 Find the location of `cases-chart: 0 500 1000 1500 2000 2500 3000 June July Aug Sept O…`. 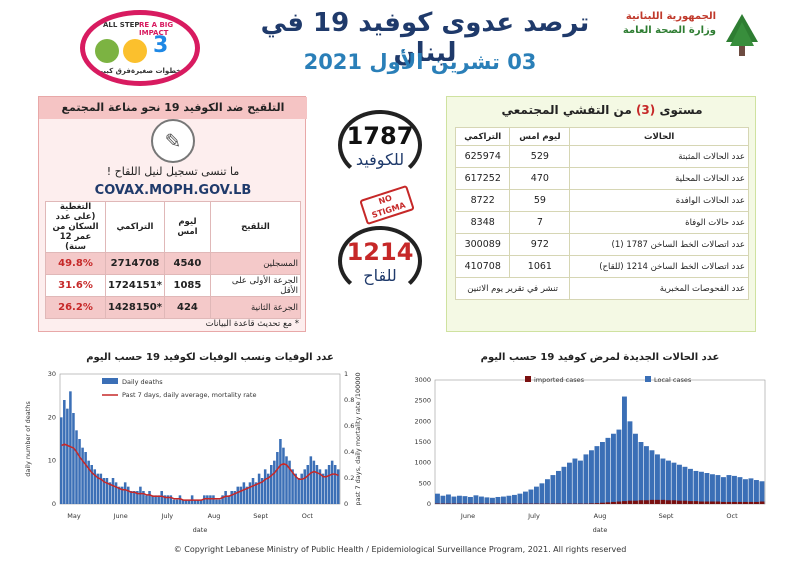

cases-chart: 0 500 1000 1500 2000 2500 3000 June July Aug Sept O… is located at coordinates (590, 455).